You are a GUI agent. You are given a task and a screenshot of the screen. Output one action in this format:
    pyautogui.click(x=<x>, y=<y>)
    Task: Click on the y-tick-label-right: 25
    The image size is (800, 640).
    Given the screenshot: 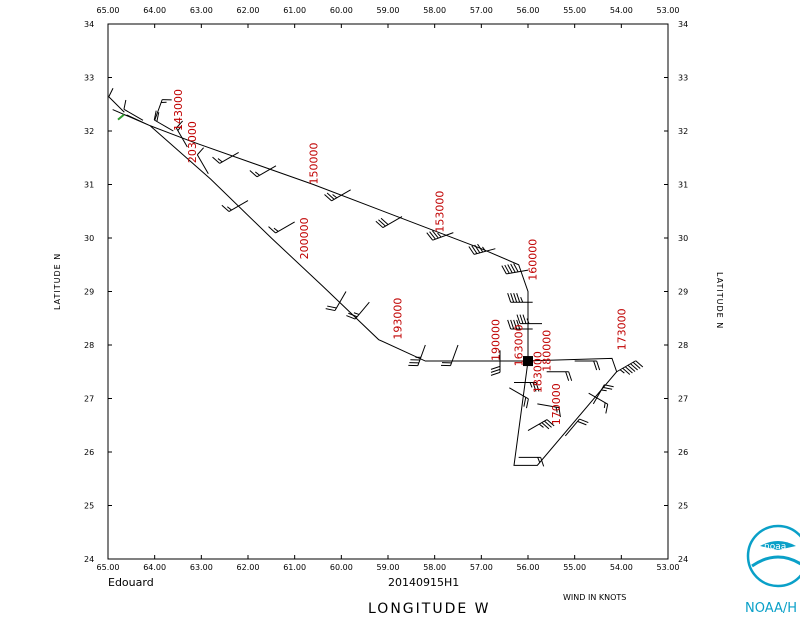 What is the action you would take?
    pyautogui.click(x=683, y=506)
    